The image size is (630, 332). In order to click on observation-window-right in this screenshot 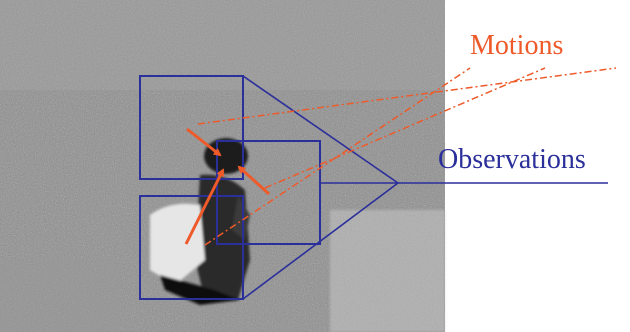, I will do `click(268, 192)`.